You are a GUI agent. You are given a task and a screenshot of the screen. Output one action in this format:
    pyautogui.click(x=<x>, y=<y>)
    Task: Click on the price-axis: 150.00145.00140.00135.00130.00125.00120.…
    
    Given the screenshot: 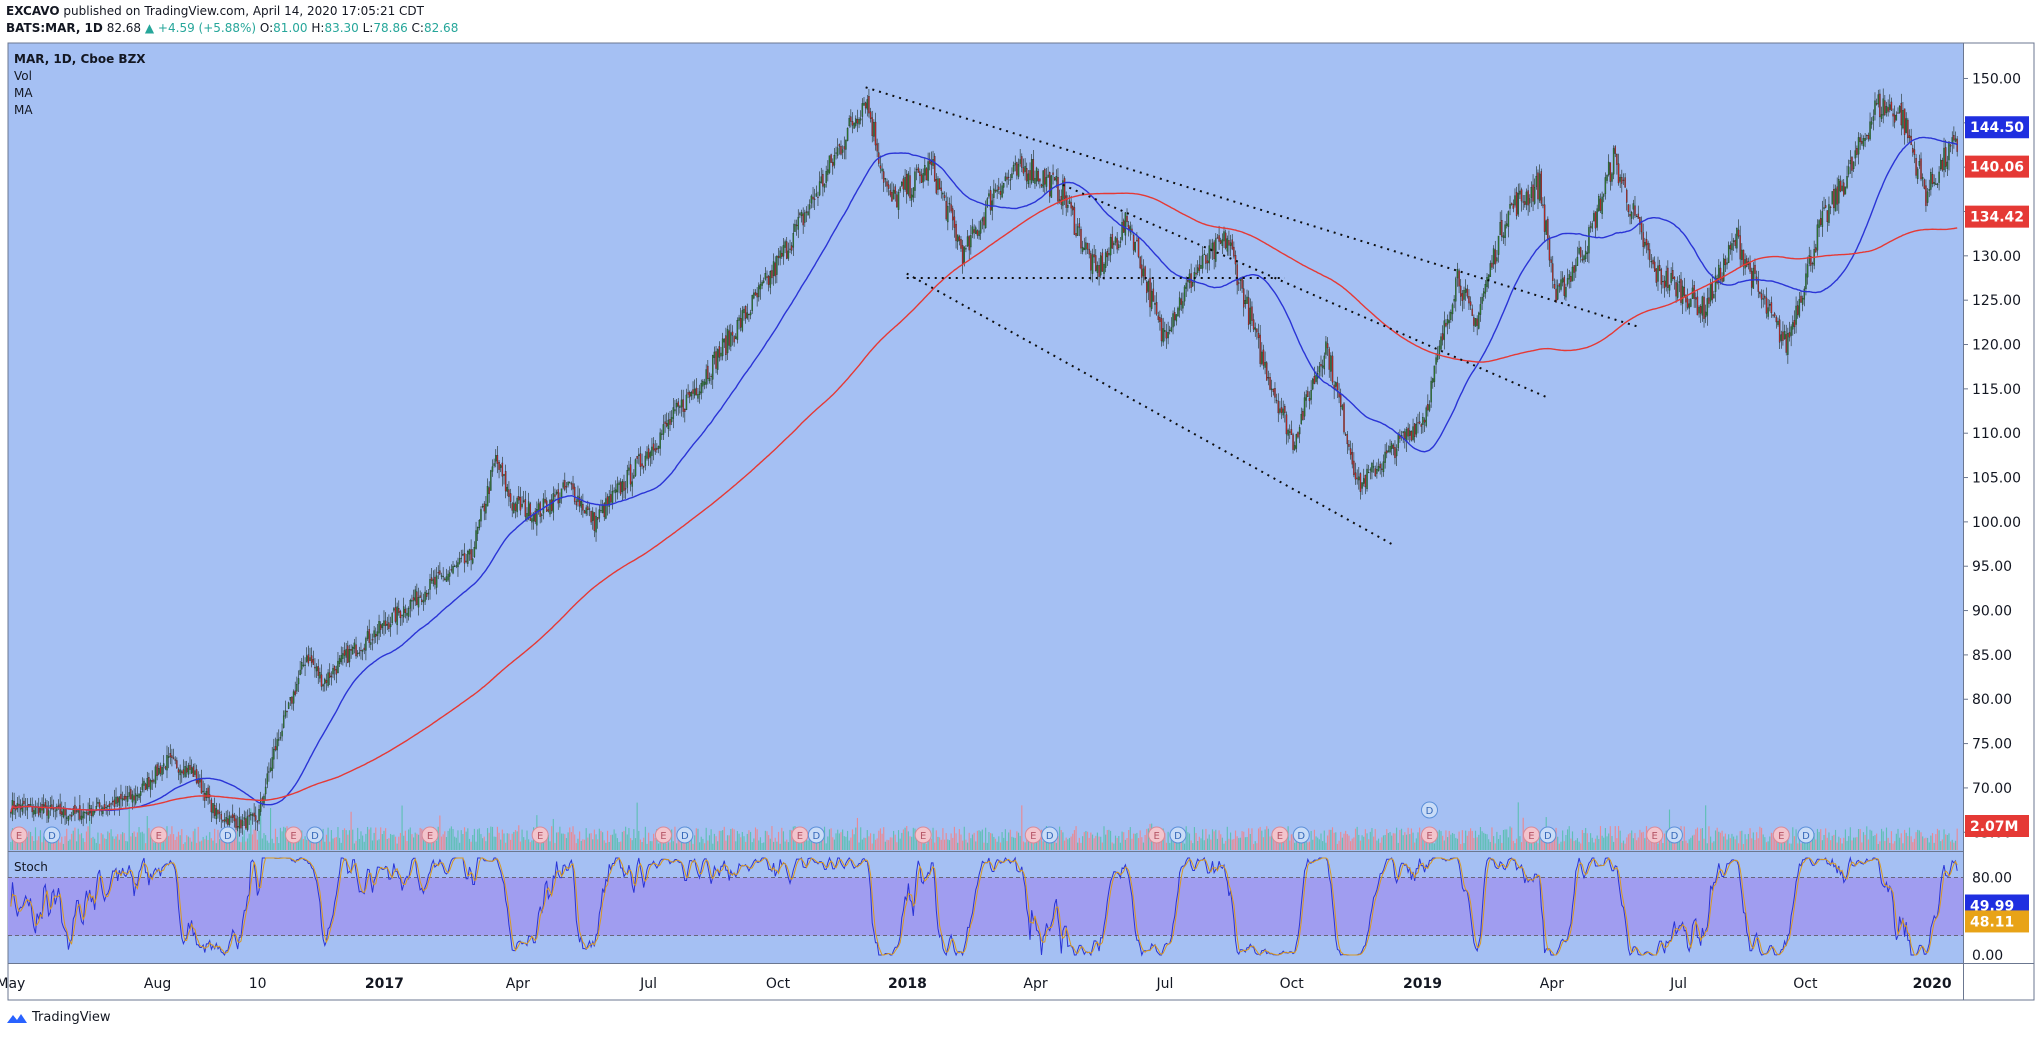 What is the action you would take?
    pyautogui.click(x=1992, y=517)
    